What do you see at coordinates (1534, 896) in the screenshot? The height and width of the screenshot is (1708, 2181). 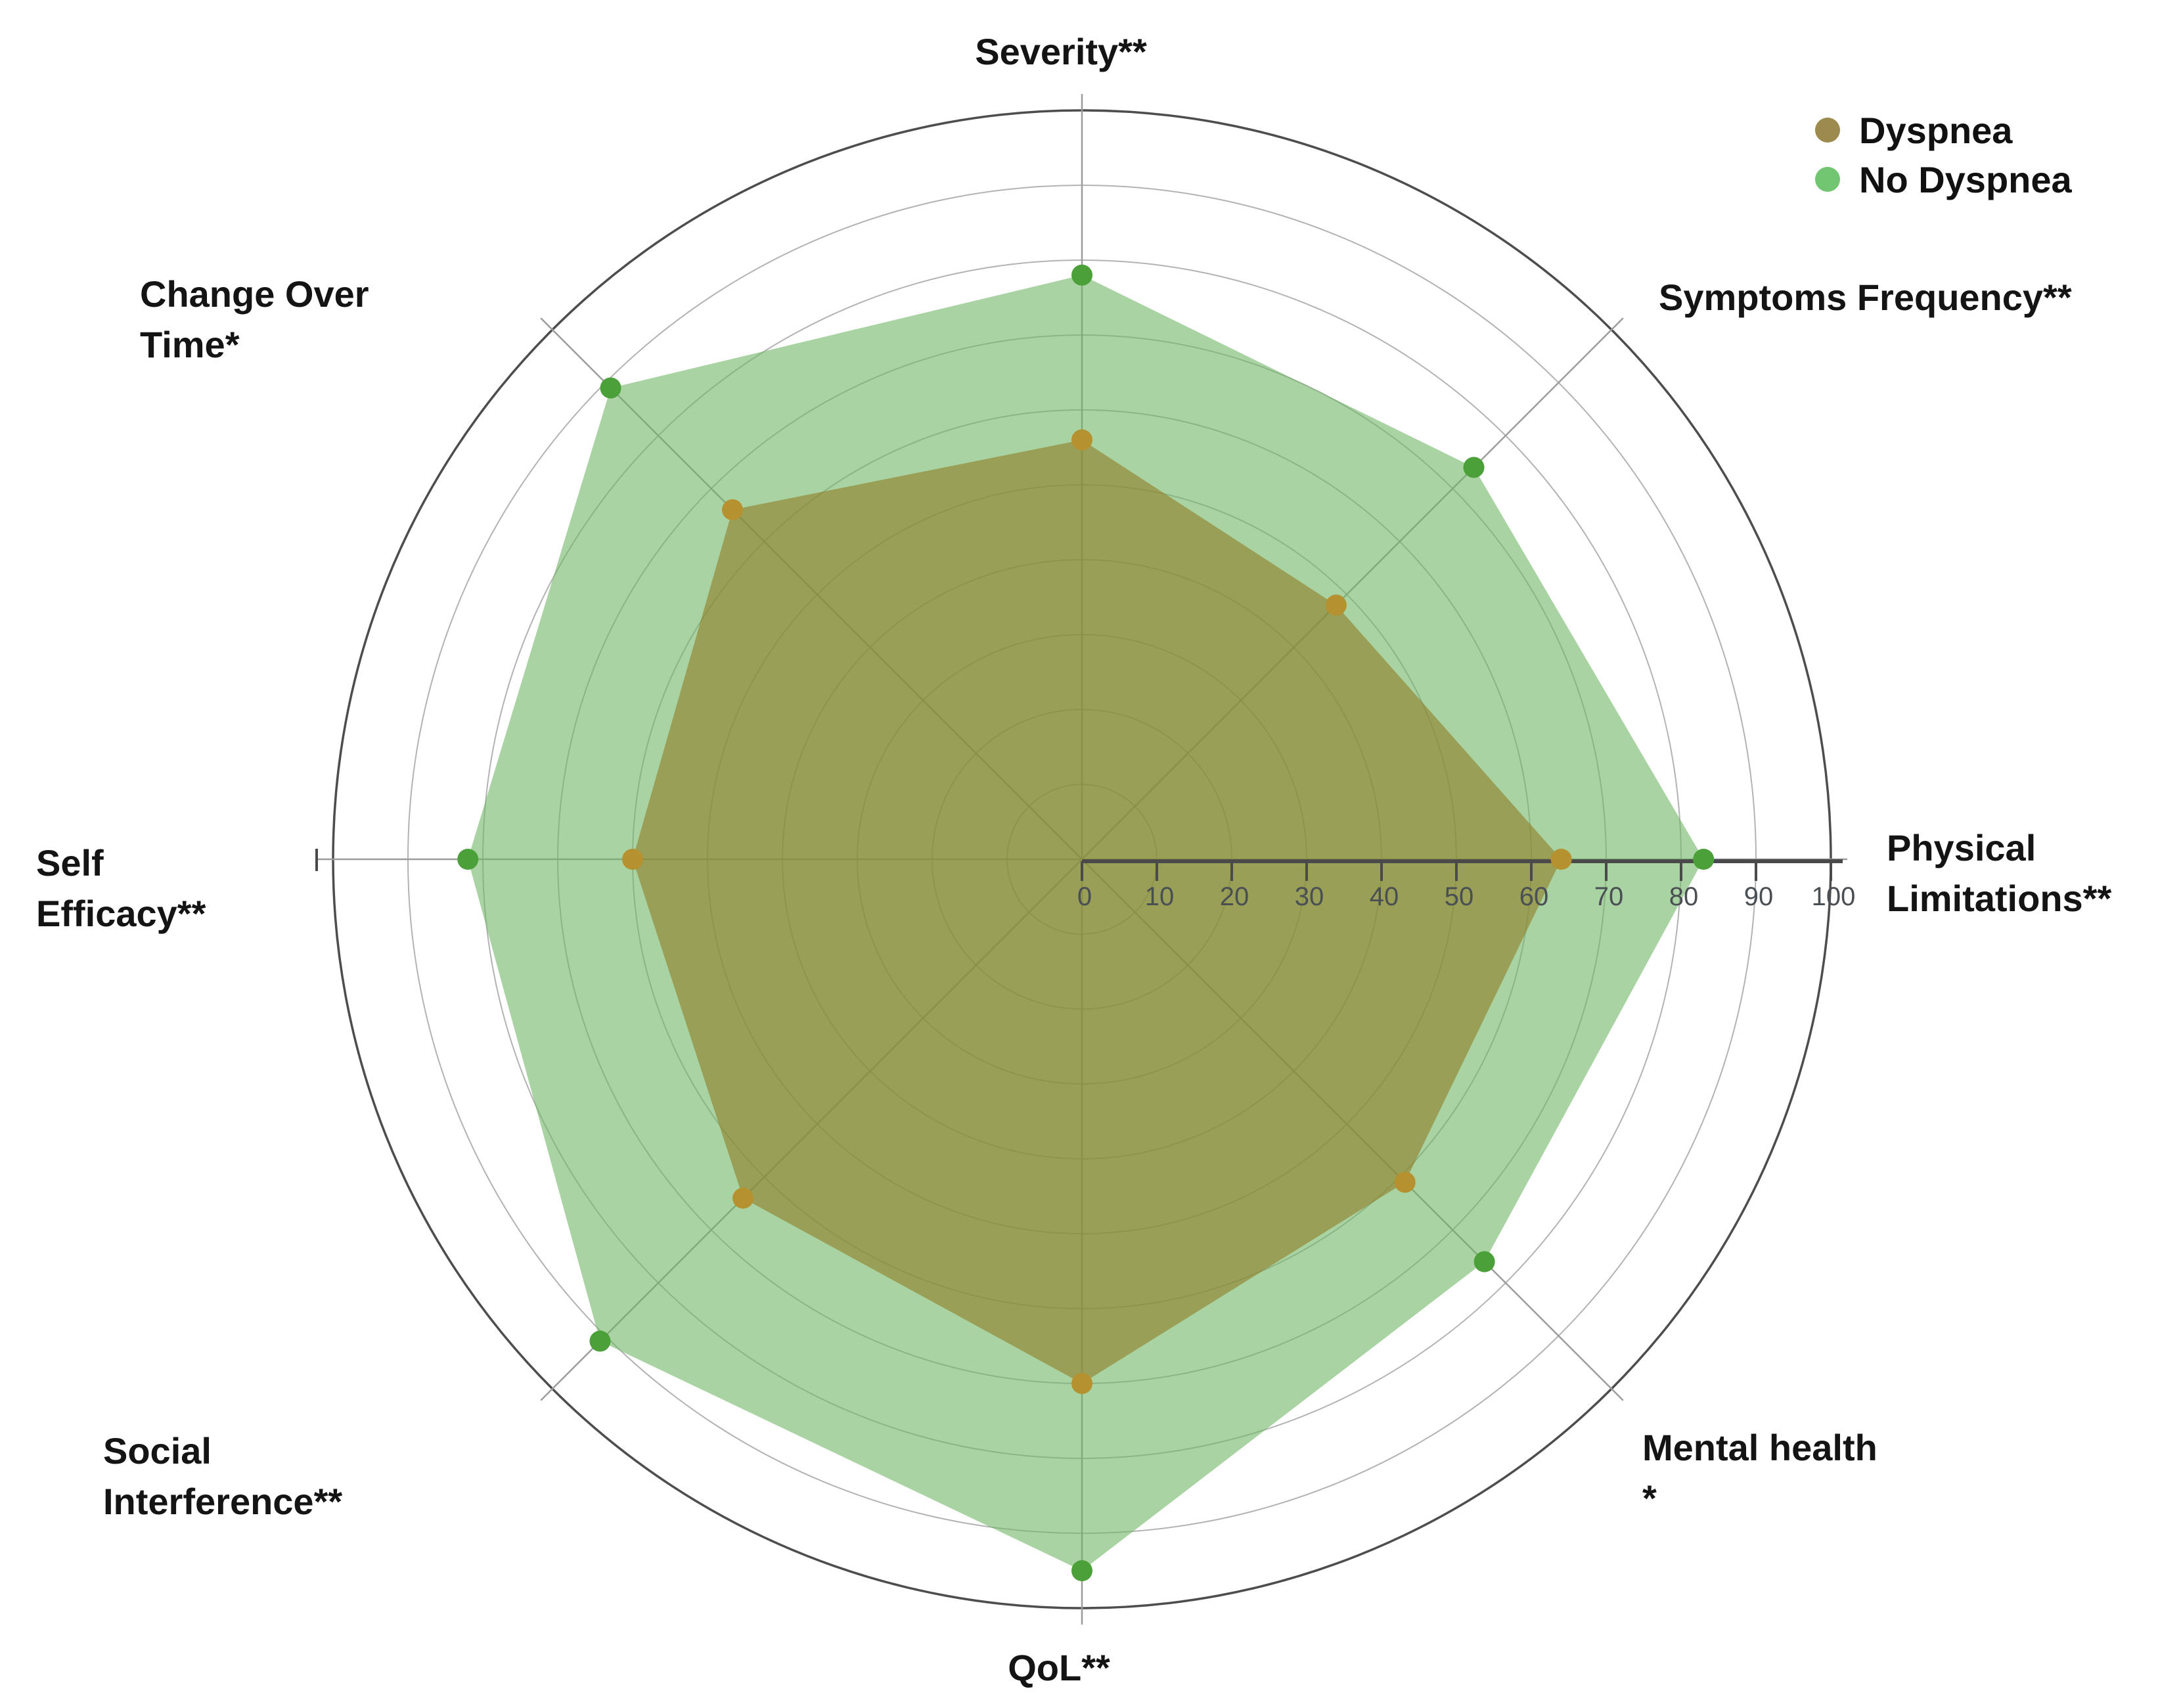 I see `r-tick-label-60: 60` at bounding box center [1534, 896].